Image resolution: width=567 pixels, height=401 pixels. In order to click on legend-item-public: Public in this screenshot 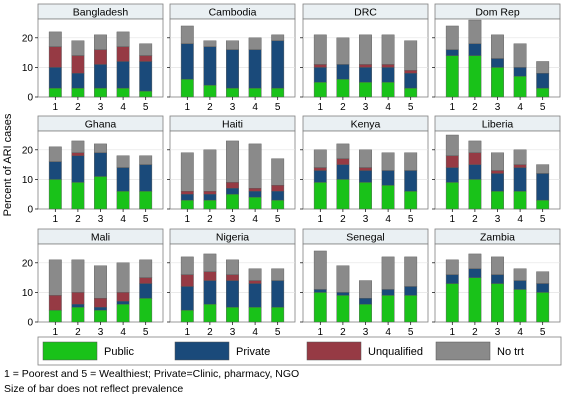, I will do `click(88, 351)`.